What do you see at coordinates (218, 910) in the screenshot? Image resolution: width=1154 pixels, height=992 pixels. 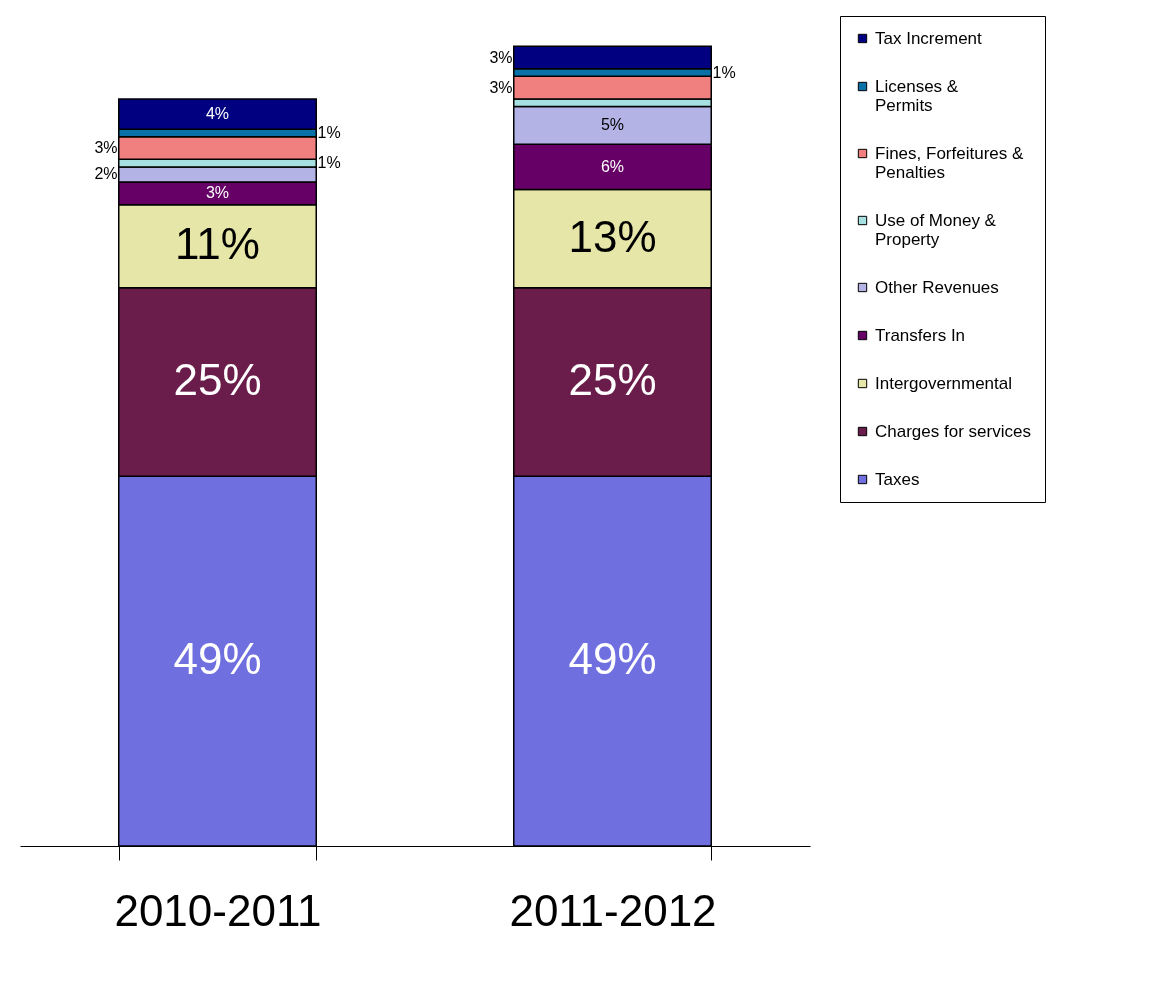 I see `x-tick-label: 2010-2011` at bounding box center [218, 910].